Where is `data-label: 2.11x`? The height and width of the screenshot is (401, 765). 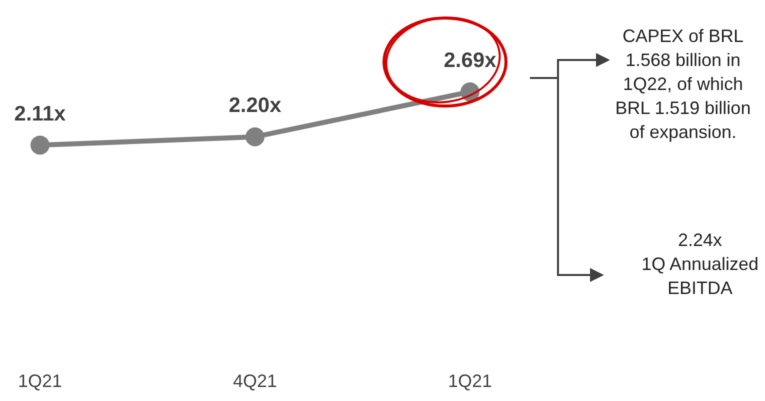 data-label: 2.11x is located at coordinates (40, 114).